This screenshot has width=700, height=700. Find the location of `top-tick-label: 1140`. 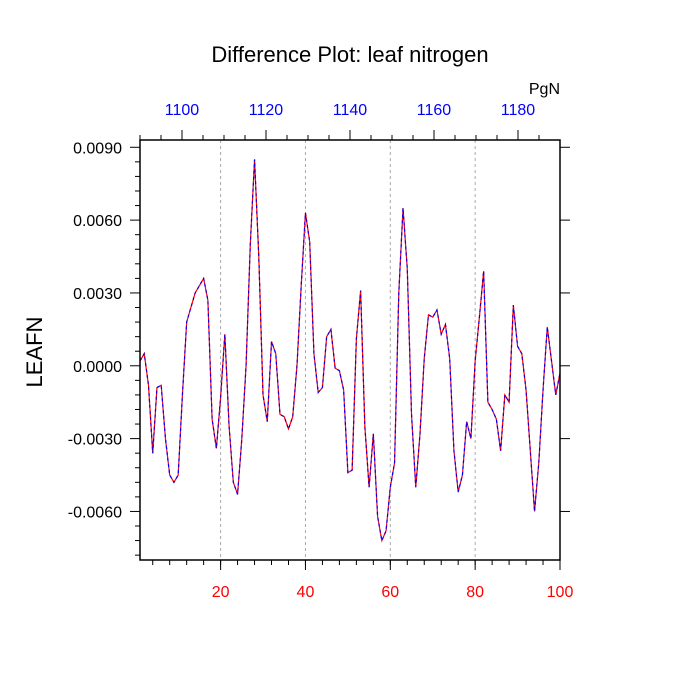

top-tick-label: 1140 is located at coordinates (350, 110).